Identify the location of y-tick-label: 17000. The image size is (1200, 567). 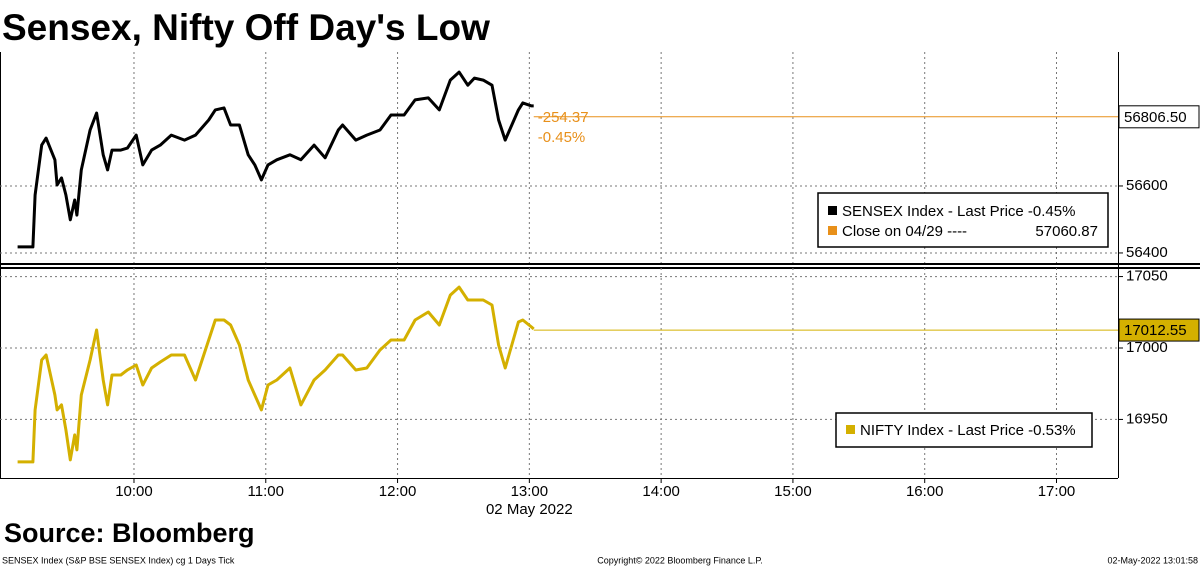
(1147, 347).